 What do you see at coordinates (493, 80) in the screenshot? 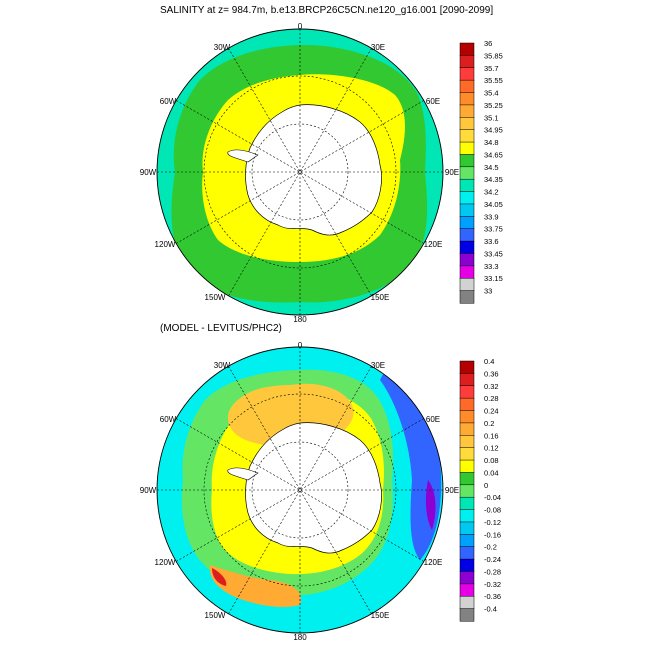
I see `colorbar-label: 35.55` at bounding box center [493, 80].